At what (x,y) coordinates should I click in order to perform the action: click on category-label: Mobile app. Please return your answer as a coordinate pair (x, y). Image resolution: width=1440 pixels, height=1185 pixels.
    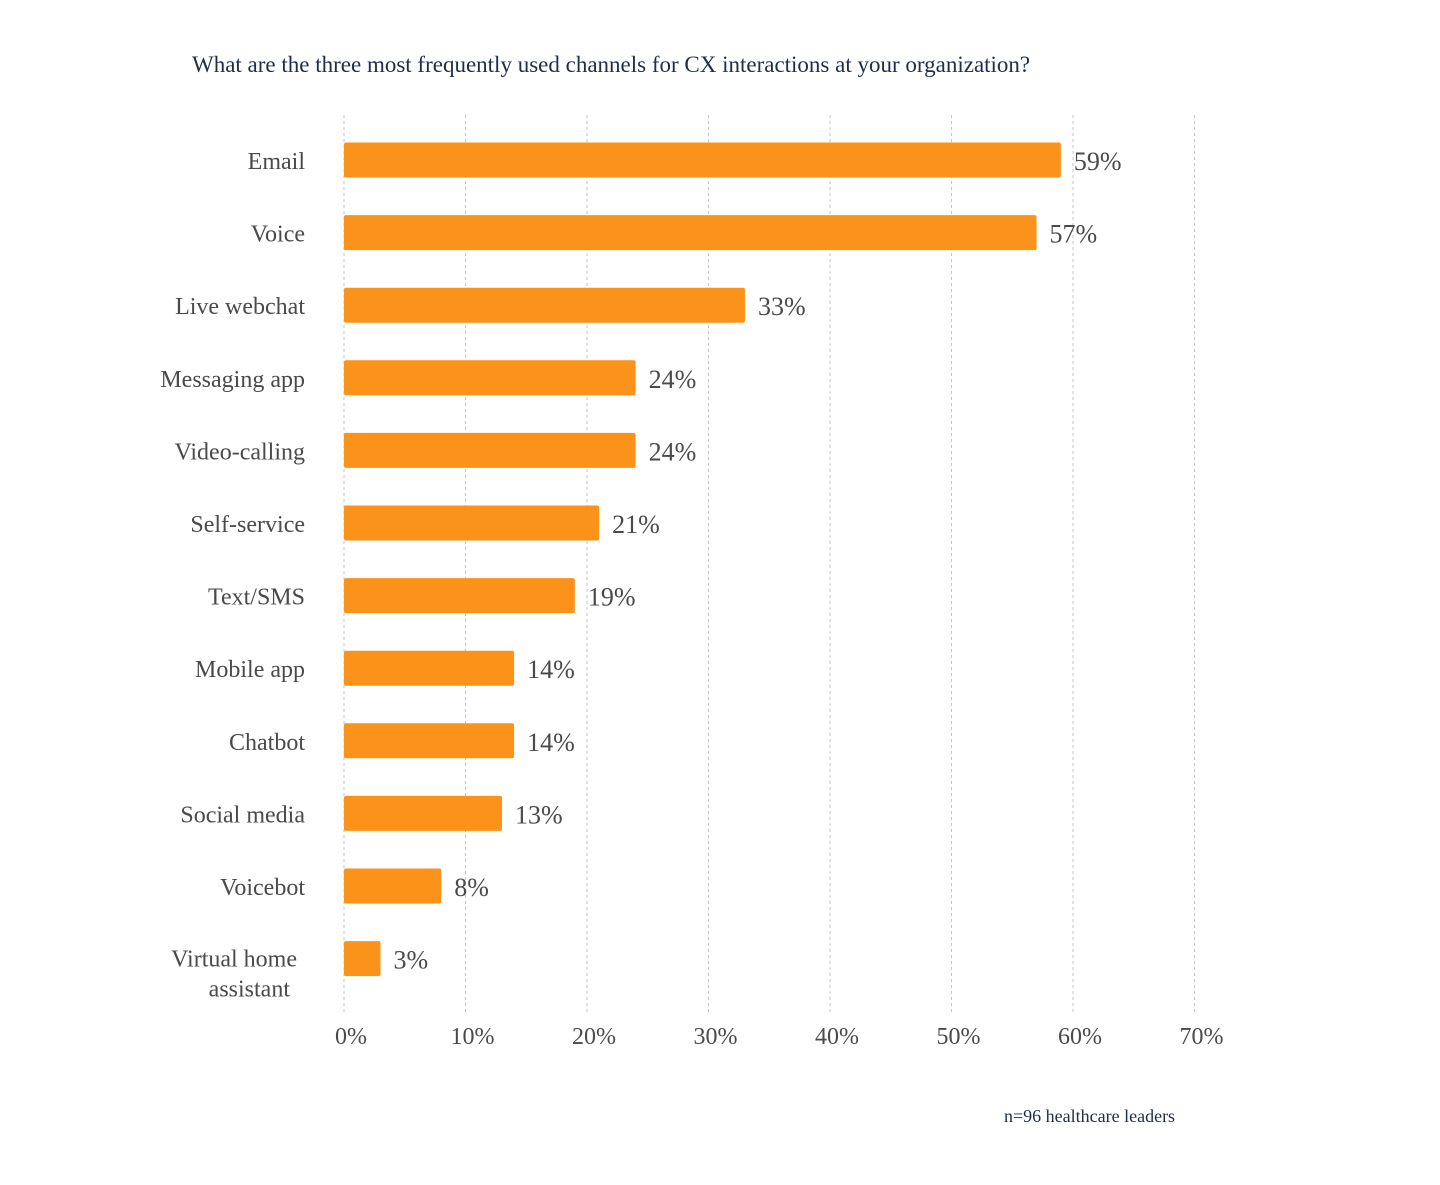
    Looking at the image, I should click on (250, 670).